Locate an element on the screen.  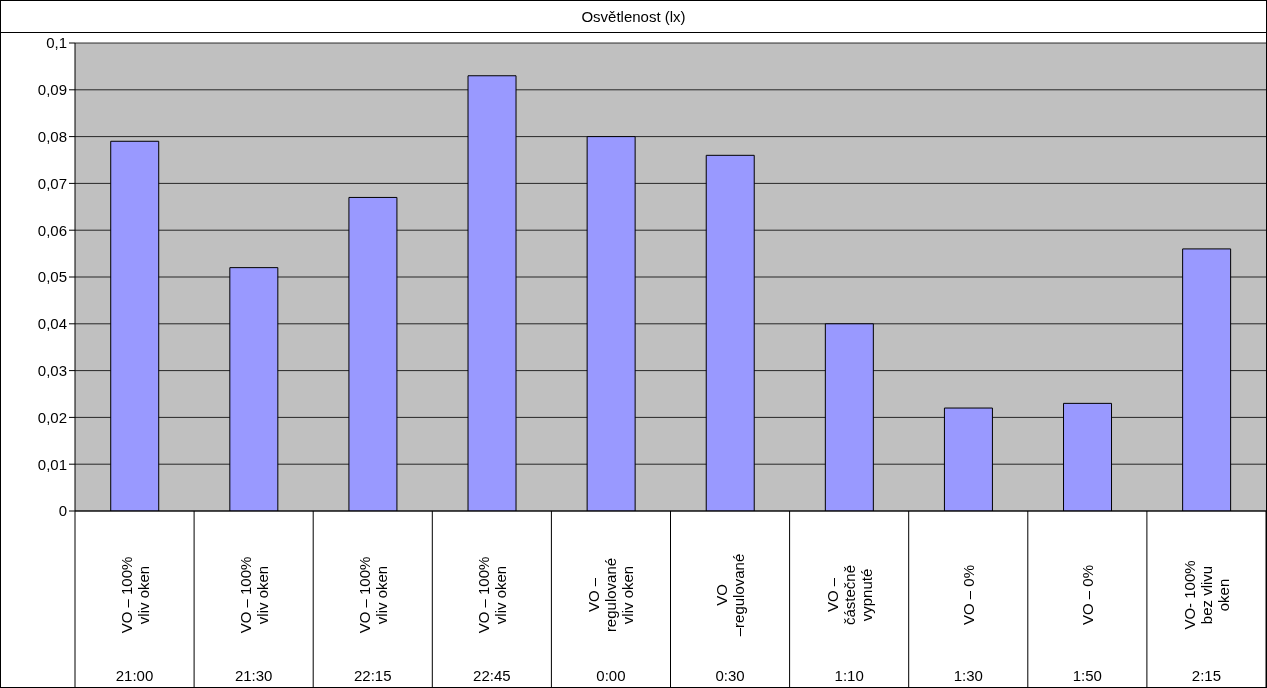
y-tick-label: 0 is located at coordinates (62, 511).